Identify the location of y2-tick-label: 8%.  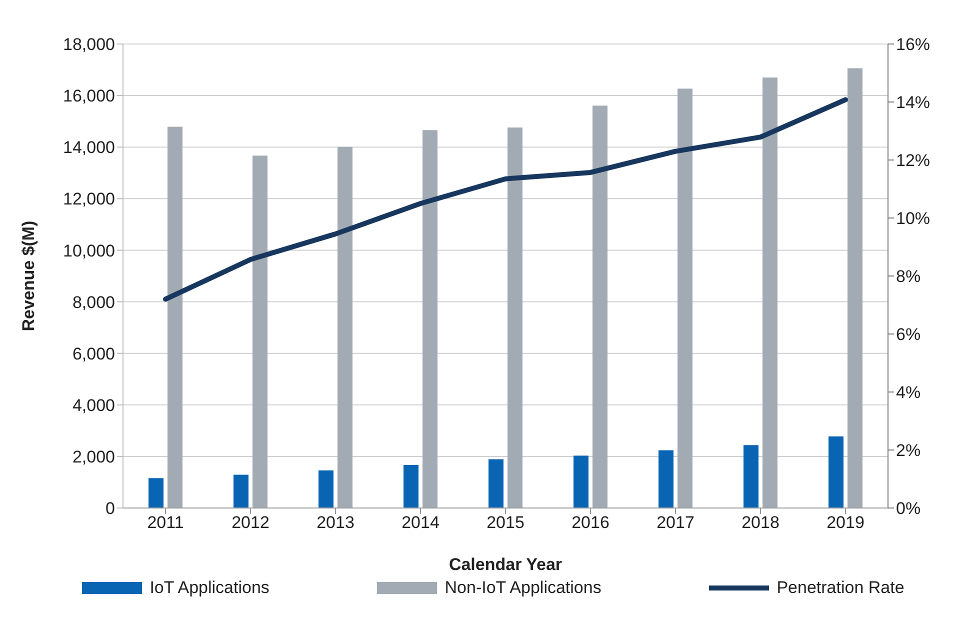
(908, 276).